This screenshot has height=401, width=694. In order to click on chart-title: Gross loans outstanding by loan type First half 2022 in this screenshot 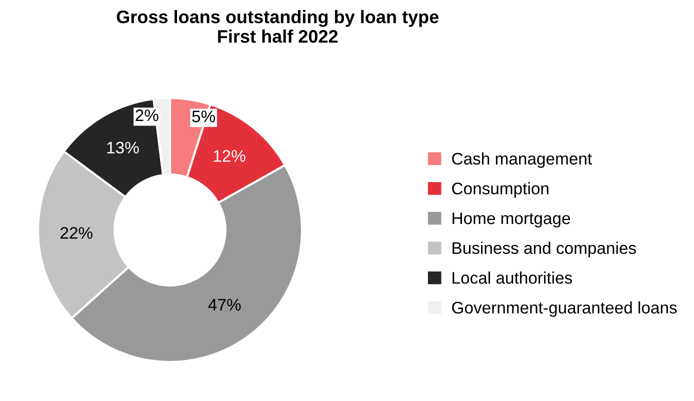, I will do `click(277, 26)`.